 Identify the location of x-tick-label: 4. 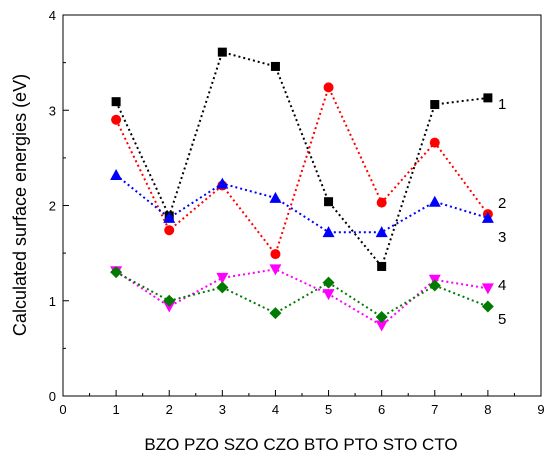
(275, 409).